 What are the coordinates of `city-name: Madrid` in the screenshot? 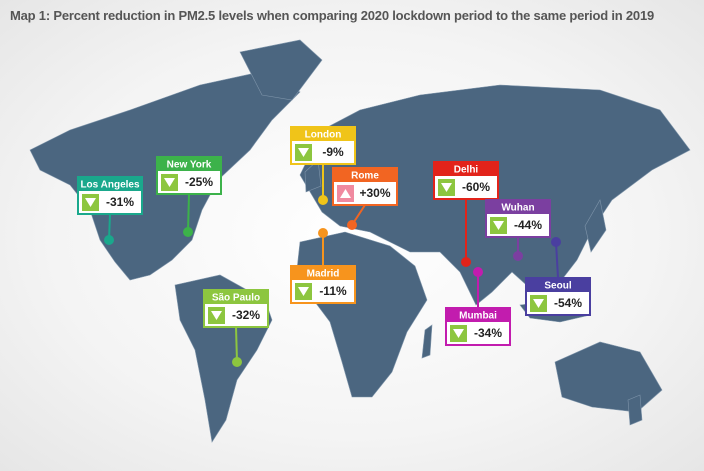 It's located at (323, 274).